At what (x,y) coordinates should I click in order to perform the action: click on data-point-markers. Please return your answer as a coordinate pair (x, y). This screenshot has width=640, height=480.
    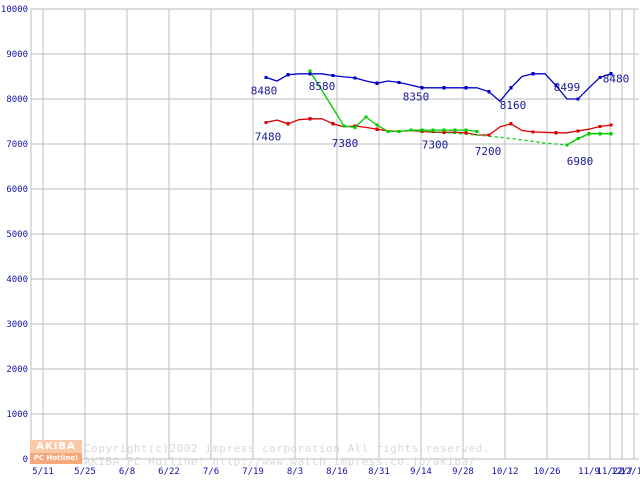
    Looking at the image, I should click on (438, 108).